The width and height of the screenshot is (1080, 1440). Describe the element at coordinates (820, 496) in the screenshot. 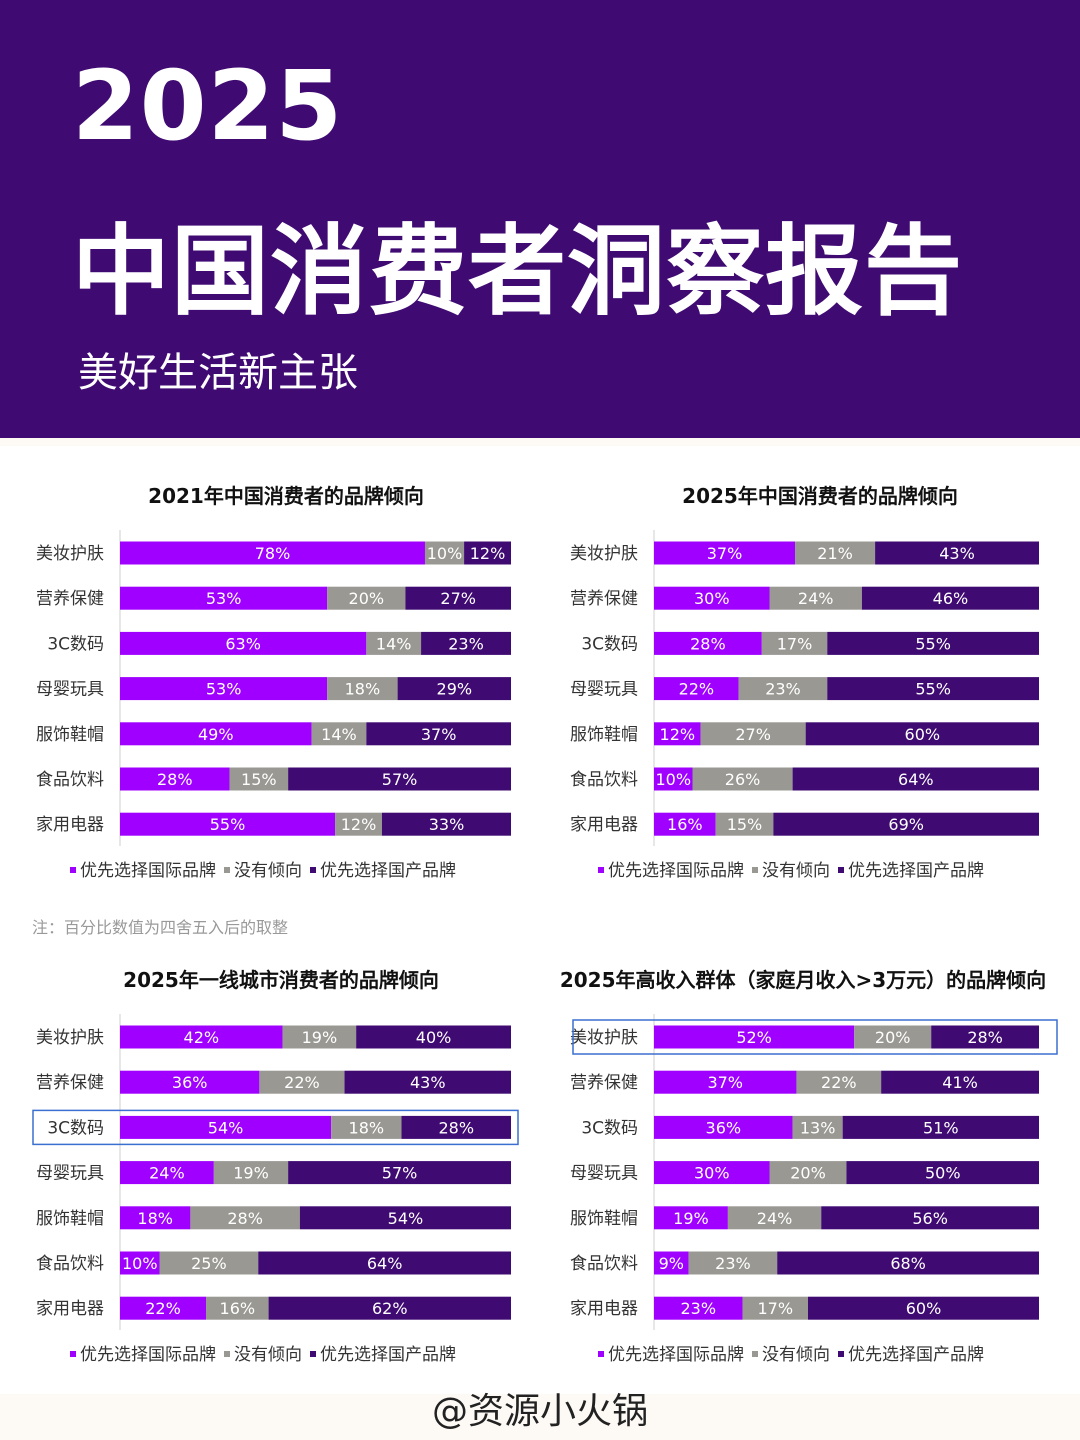

I see `chart-title-2025: 2025年中国消费者的品牌倾向` at that location.